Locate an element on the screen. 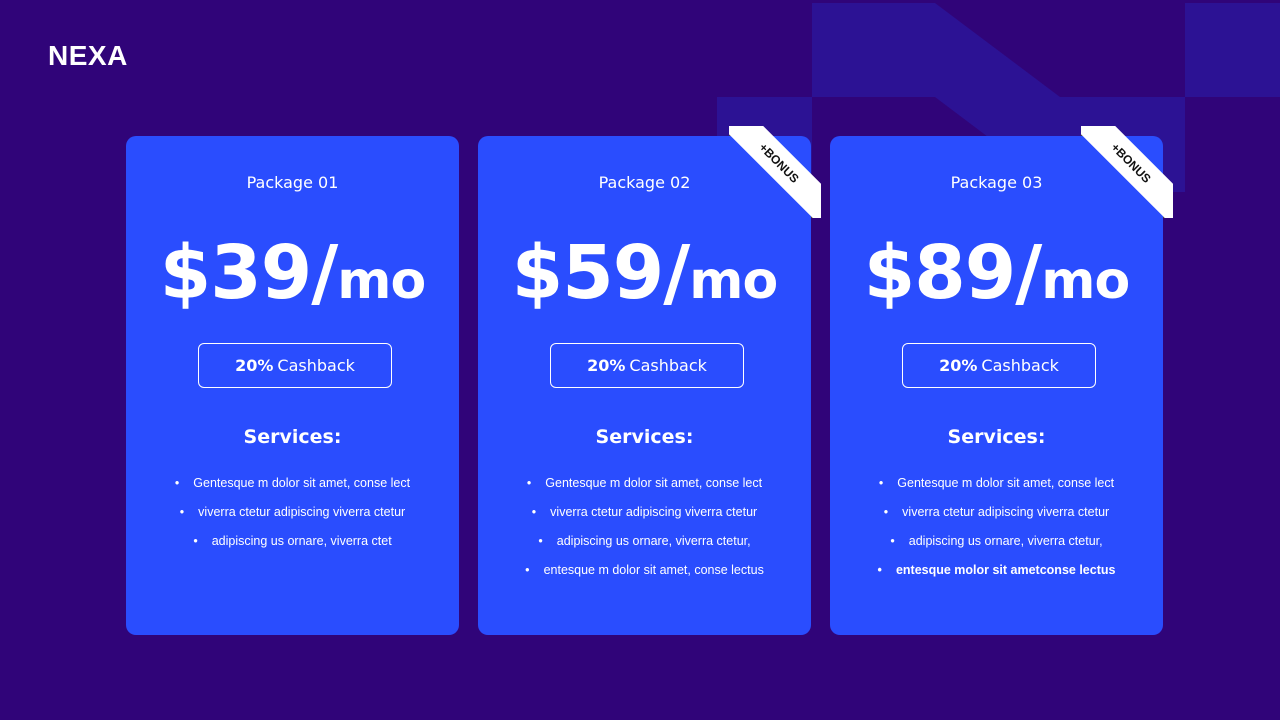  package-title: Package 01 is located at coordinates (292, 182).